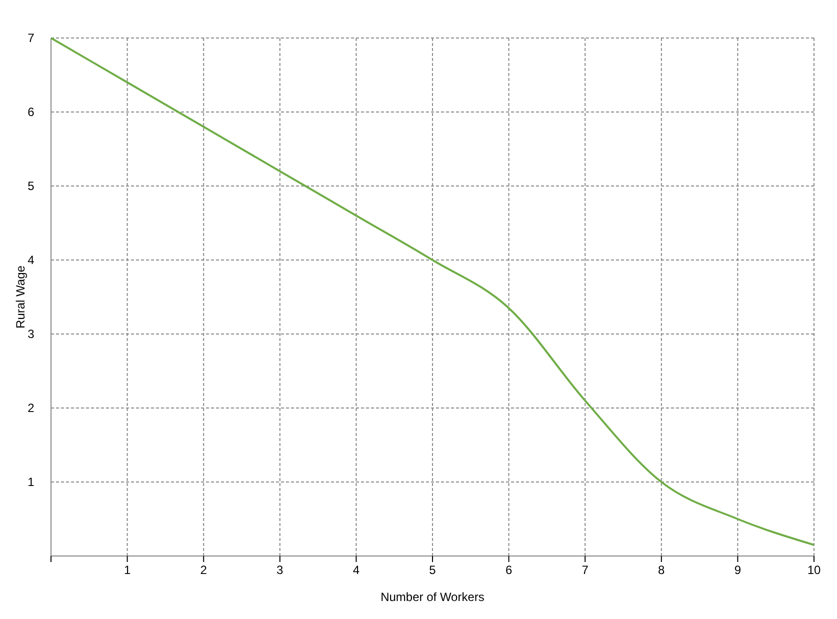  What do you see at coordinates (127, 570) in the screenshot?
I see `x-tick-label: 1` at bounding box center [127, 570].